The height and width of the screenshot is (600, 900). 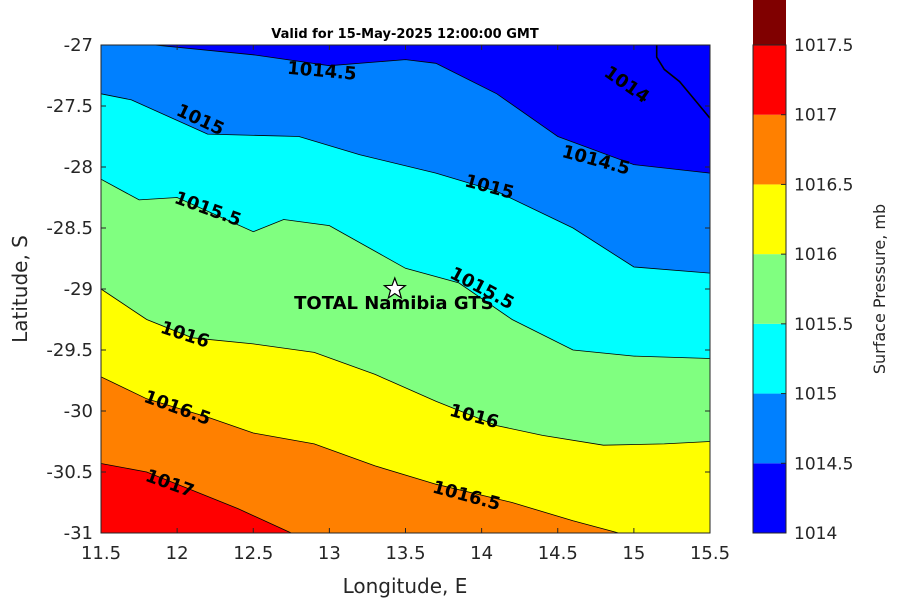 I want to click on colorbar: 1017.5 1017 1016.5 1016 1015.5 1015 1014.5 1014, so click(x=802, y=272).